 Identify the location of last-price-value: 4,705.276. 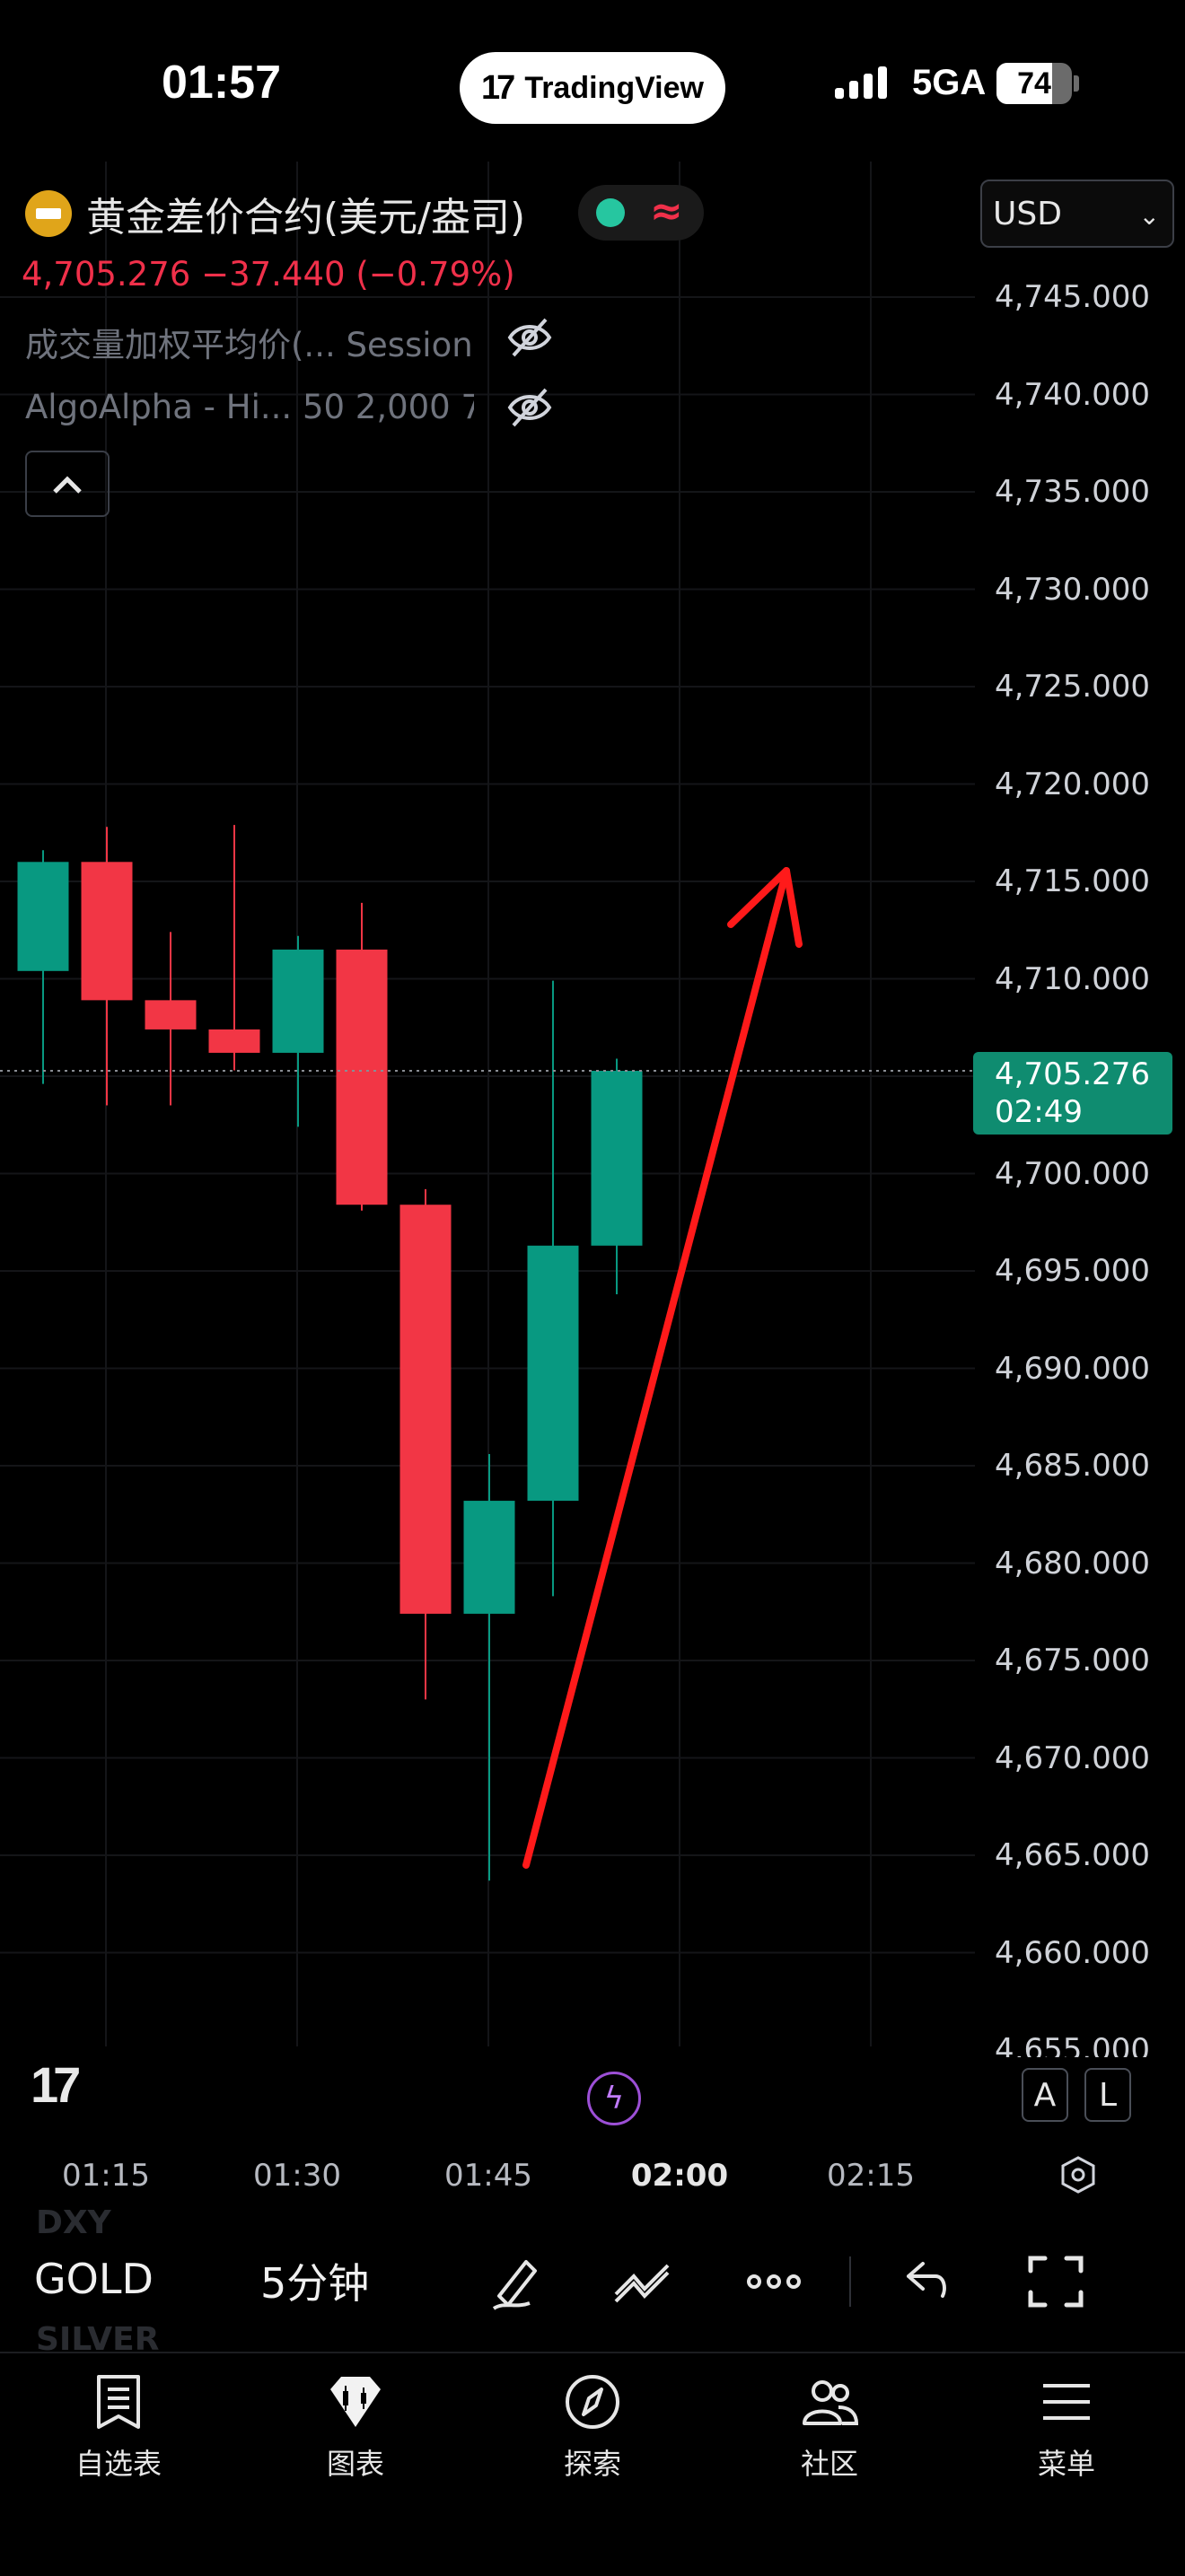
(1073, 1074).